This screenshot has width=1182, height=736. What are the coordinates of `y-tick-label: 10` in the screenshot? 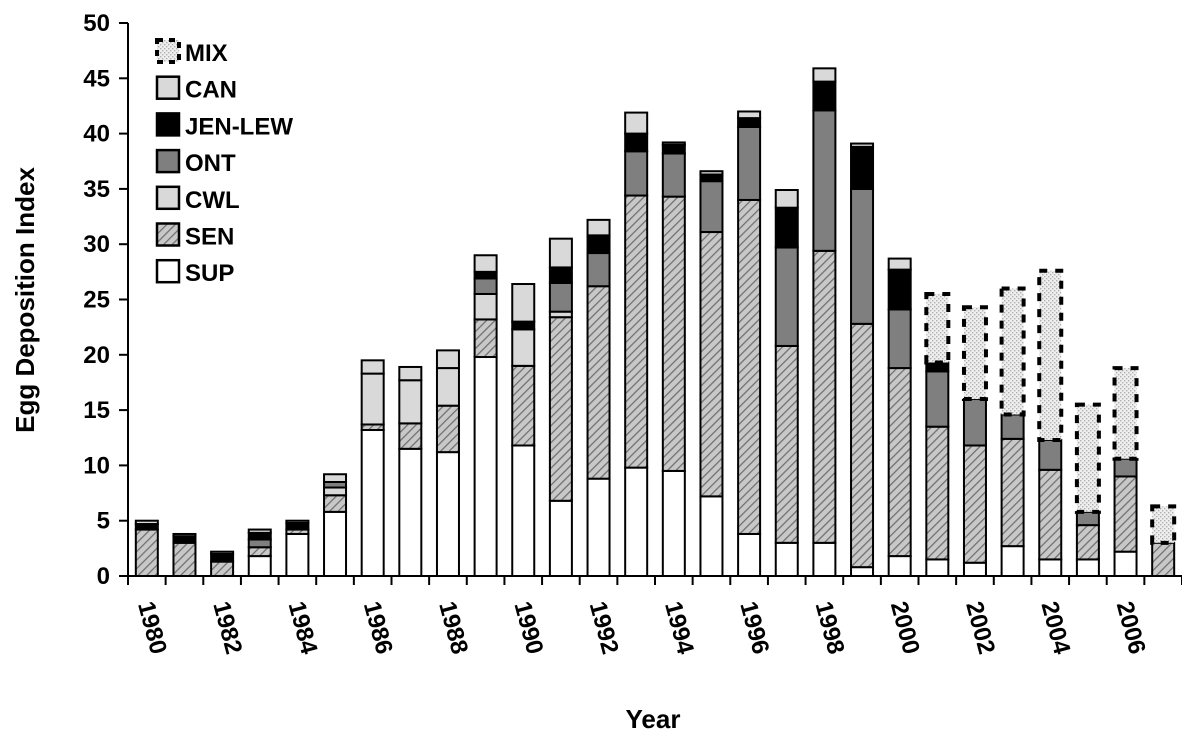 It's located at (96, 465).